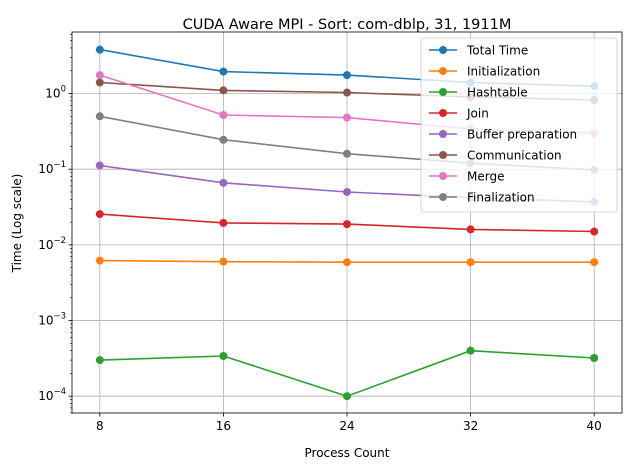 This screenshot has height=474, width=630. Describe the element at coordinates (514, 156) in the screenshot. I see `legend-label: Communication` at that location.